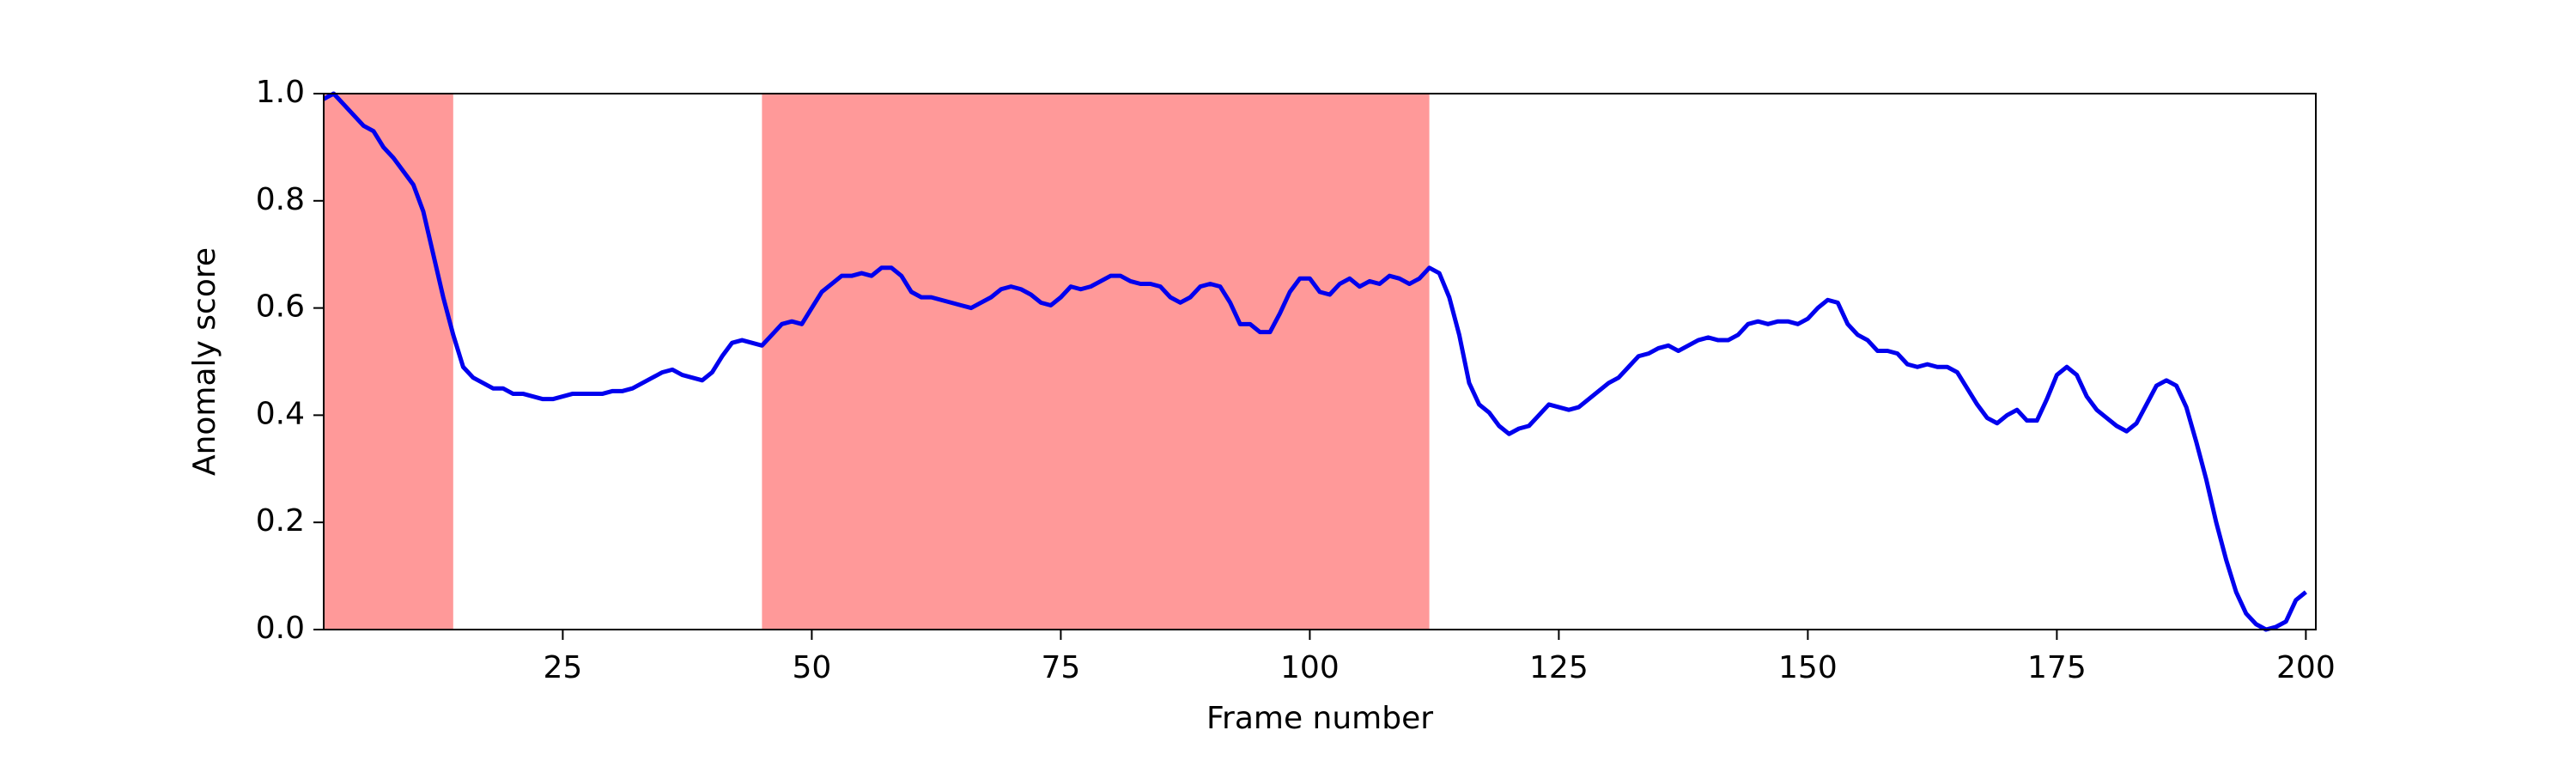 This screenshot has width=2576, height=773. I want to click on x-tick-label: 100, so click(1310, 667).